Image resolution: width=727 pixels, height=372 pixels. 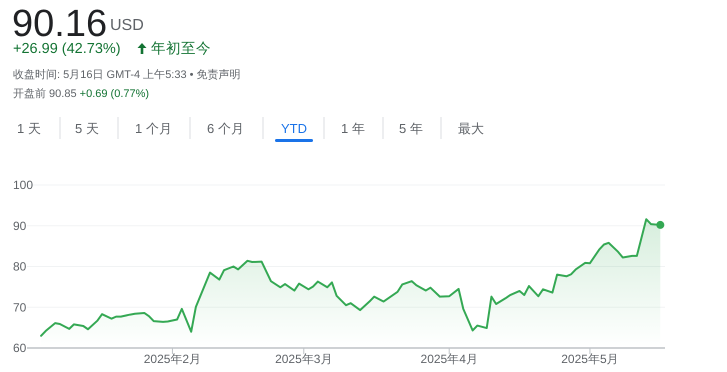 I want to click on y-tick-label: 60, so click(x=20, y=348).